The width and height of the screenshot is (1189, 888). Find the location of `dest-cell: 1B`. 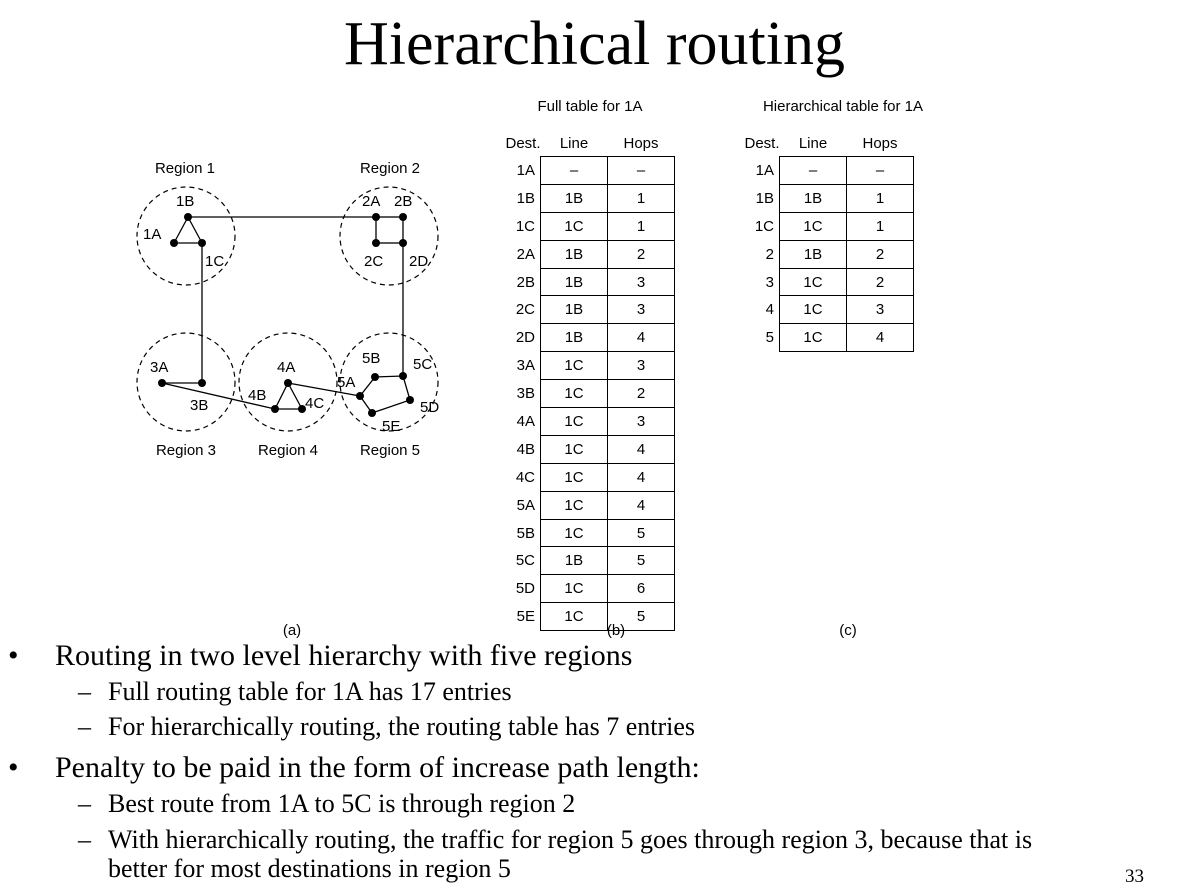

dest-cell: 1B is located at coordinates (764, 198).